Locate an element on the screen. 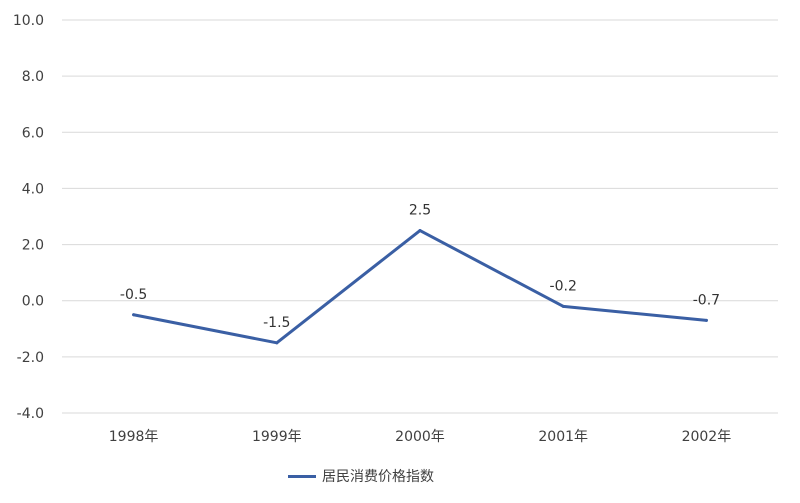  x-tick-label: 2001年 is located at coordinates (563, 437).